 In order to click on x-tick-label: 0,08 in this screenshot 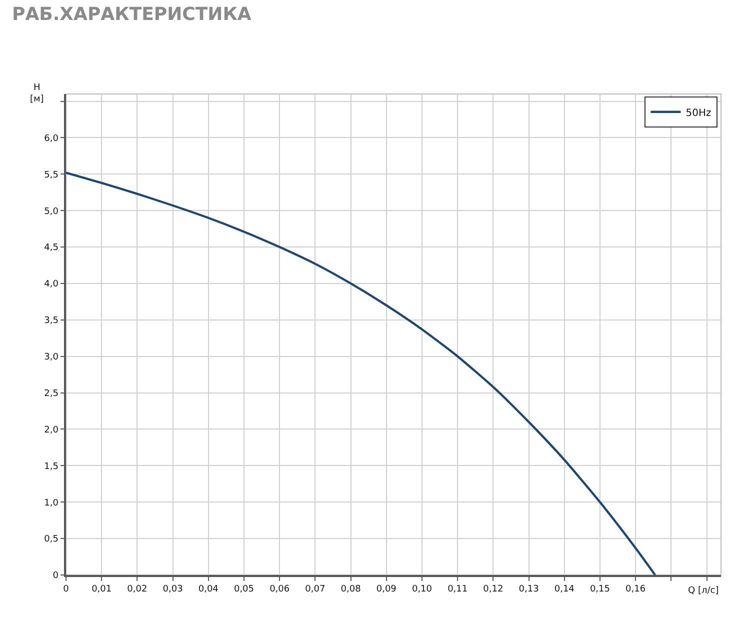, I will do `click(351, 589)`.